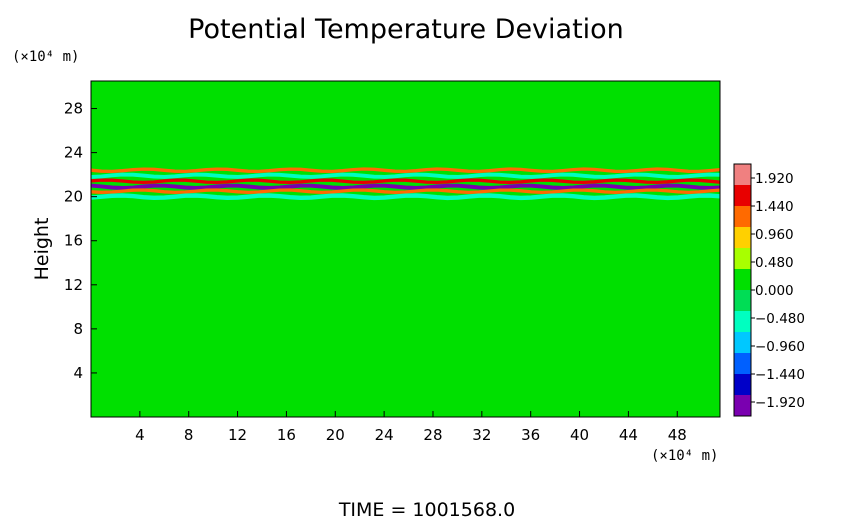 The height and width of the screenshot is (519, 854). I want to click on y-tick-label: 28, so click(73, 109).